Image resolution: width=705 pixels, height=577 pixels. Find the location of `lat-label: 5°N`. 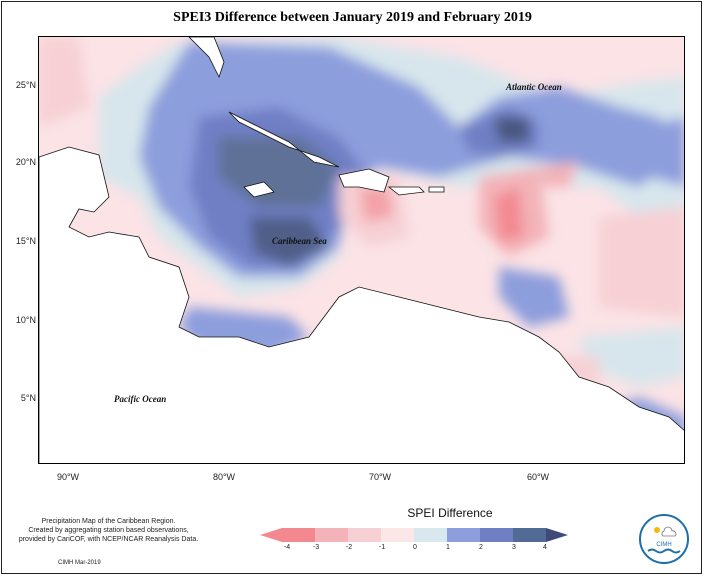

lat-label: 5°N is located at coordinates (28, 398).